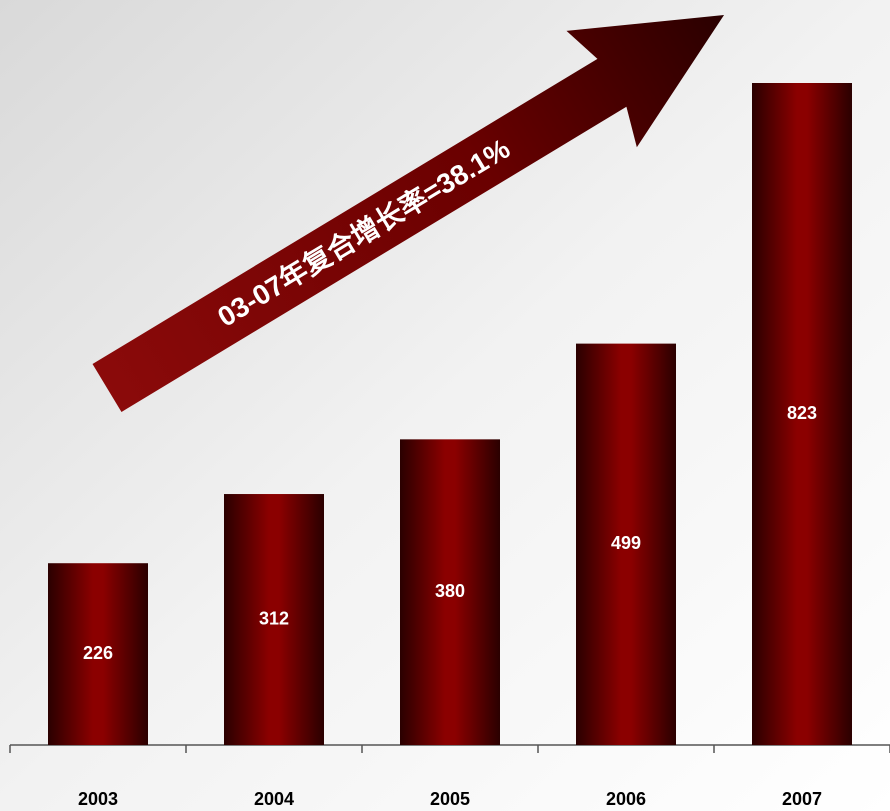  What do you see at coordinates (98, 799) in the screenshot?
I see `x-tick-label: 2003` at bounding box center [98, 799].